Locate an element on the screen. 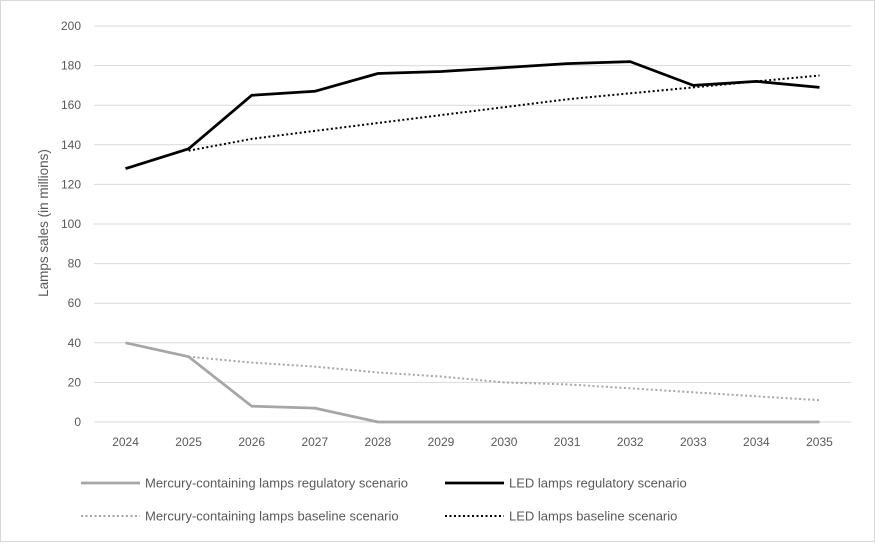  legend-label-2: LED lamps regulatory scenario is located at coordinates (598, 483).